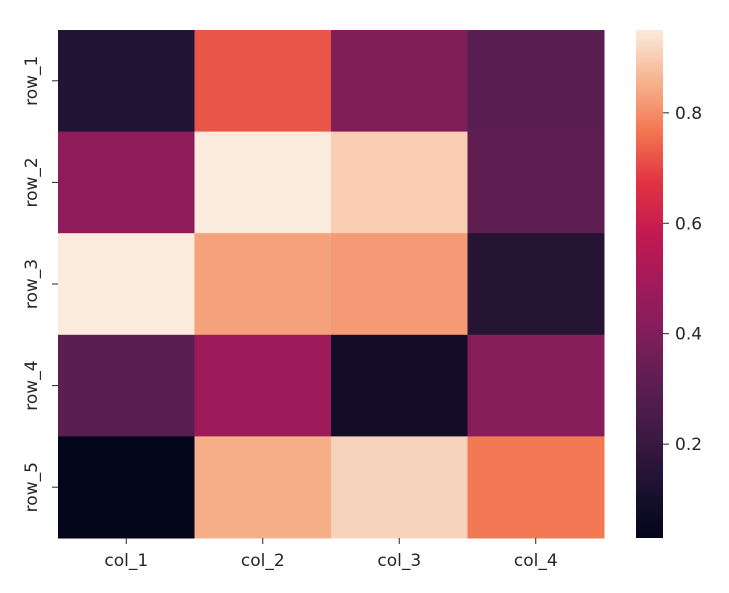 The width and height of the screenshot is (729, 593). Describe the element at coordinates (536, 561) in the screenshot. I see `x-tick-label: col_4` at that location.